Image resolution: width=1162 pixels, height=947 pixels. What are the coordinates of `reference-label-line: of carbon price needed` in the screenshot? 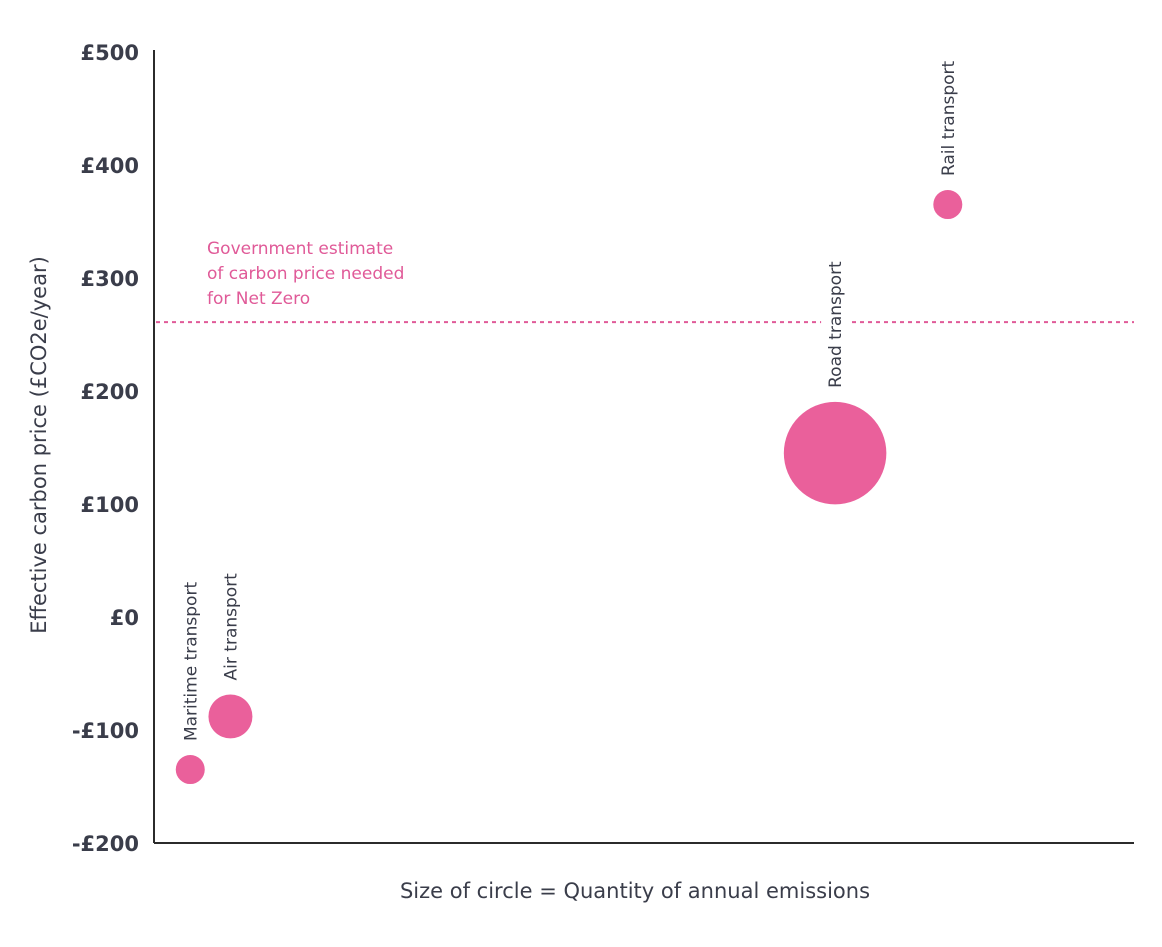 It's located at (305, 274).